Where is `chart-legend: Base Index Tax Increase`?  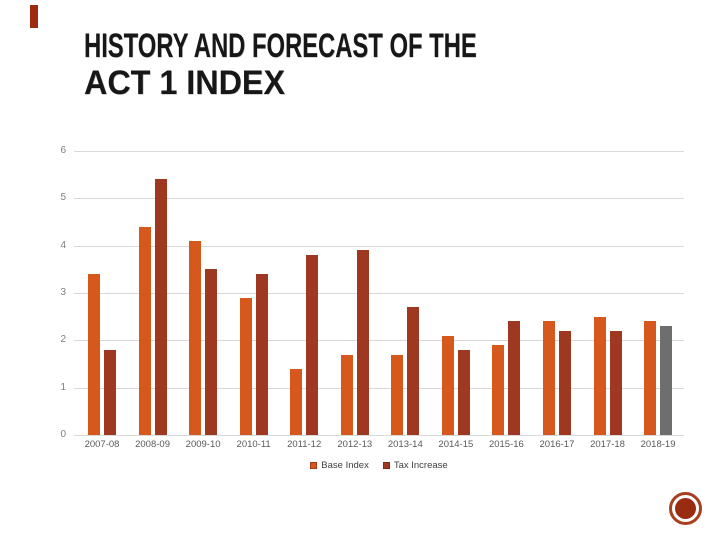 chart-legend: Base Index Tax Increase is located at coordinates (379, 465).